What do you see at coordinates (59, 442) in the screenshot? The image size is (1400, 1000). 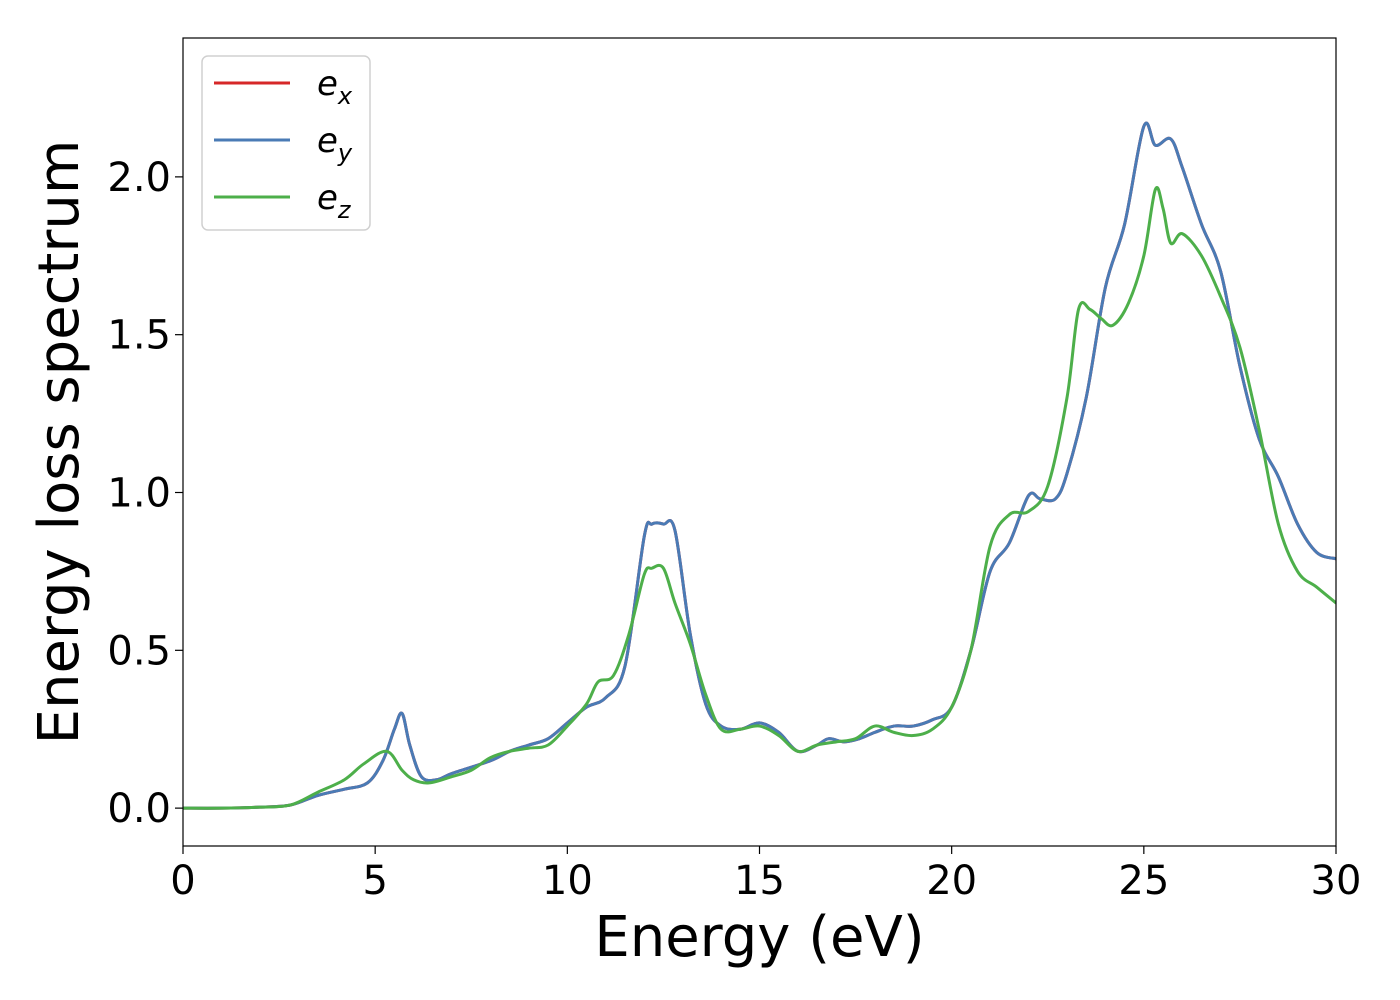 I see `y-axis-title: Energy loss spectrum` at bounding box center [59, 442].